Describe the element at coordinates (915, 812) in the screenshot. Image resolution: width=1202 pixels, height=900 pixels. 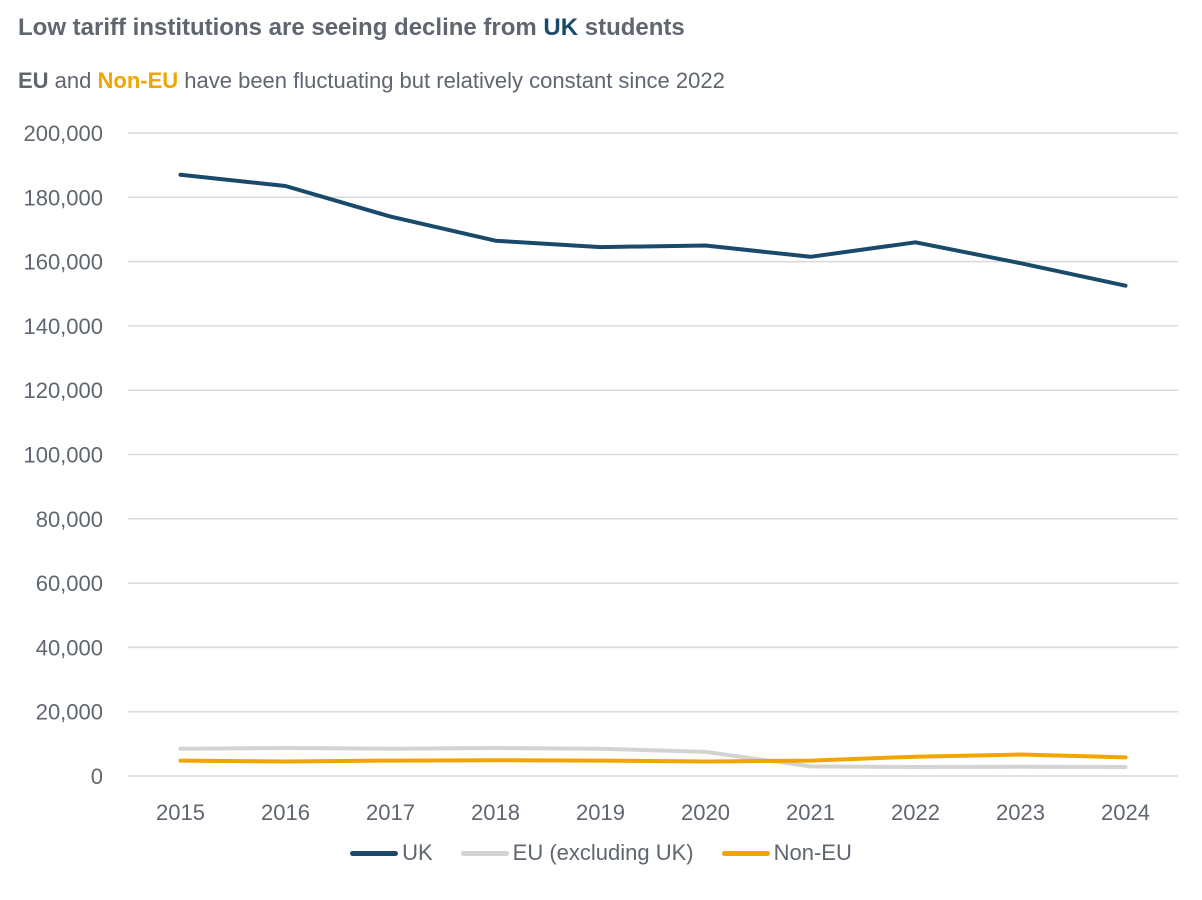
I see `x-tick-label: 2022` at that location.